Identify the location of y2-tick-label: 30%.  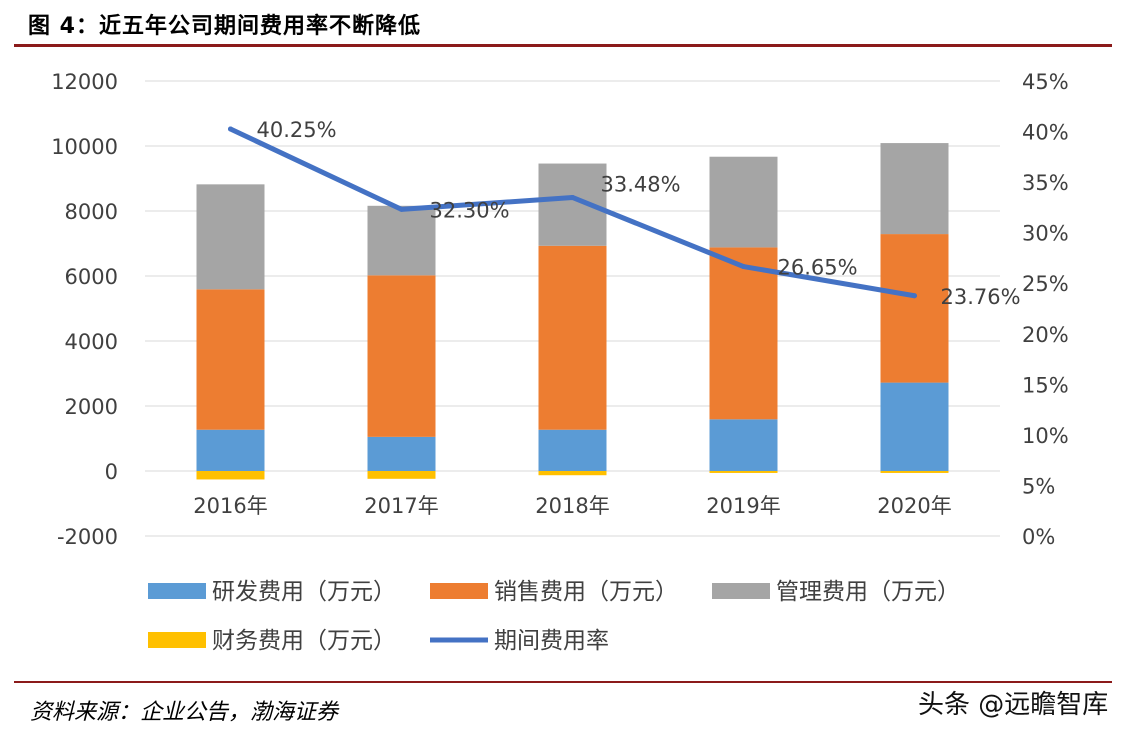
(1045, 234).